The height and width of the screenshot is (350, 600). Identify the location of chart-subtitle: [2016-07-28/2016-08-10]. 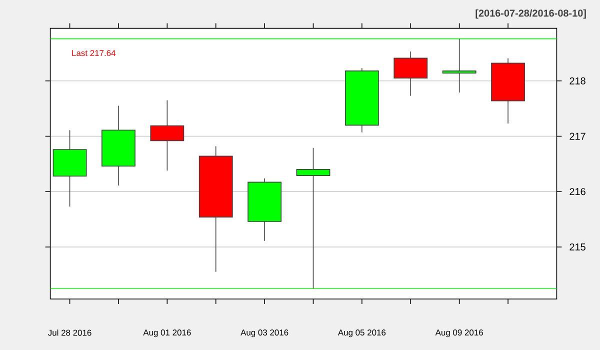
(531, 14).